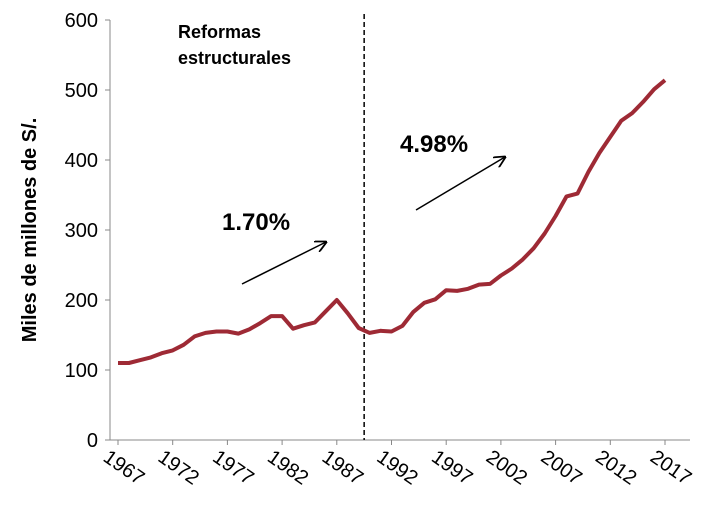  Describe the element at coordinates (287, 468) in the screenshot. I see `x-tick-label: 1982` at that location.